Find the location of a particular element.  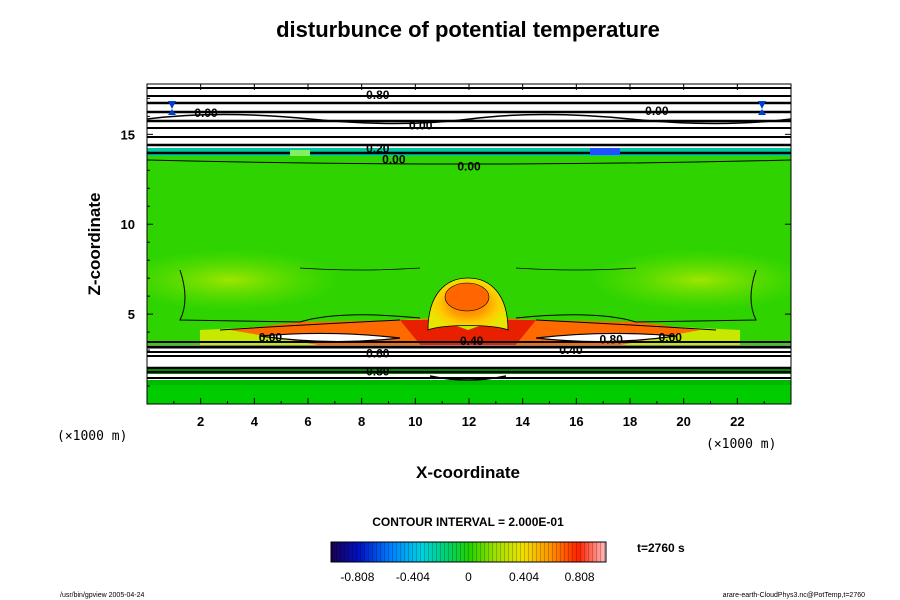

x-tick-label: 22 is located at coordinates (737, 421).